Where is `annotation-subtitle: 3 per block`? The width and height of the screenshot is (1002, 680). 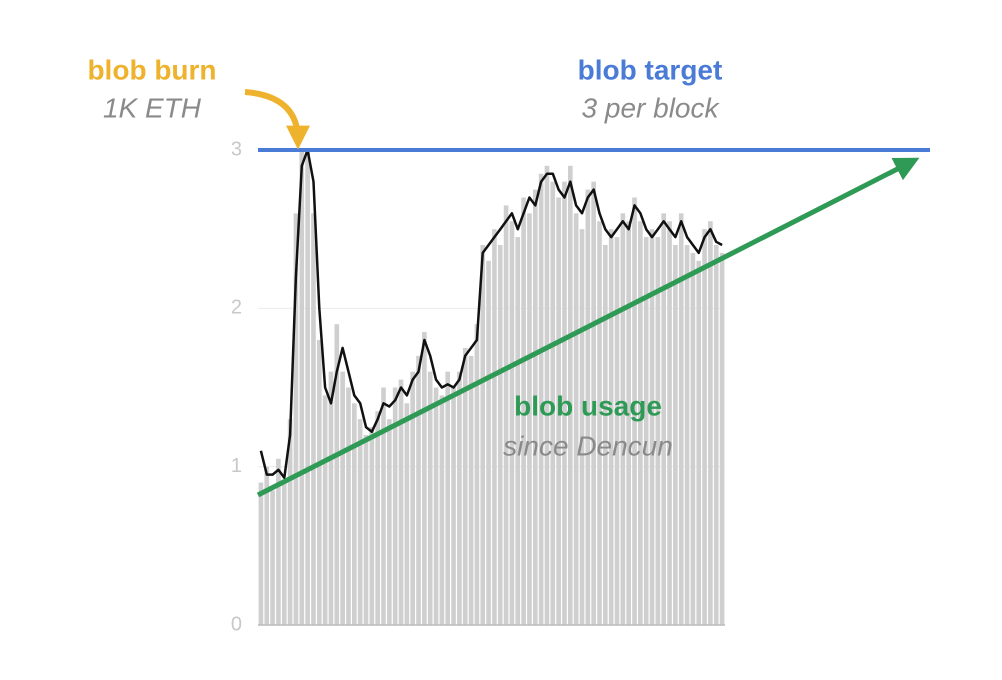
annotation-subtitle: 3 per block is located at coordinates (651, 107).